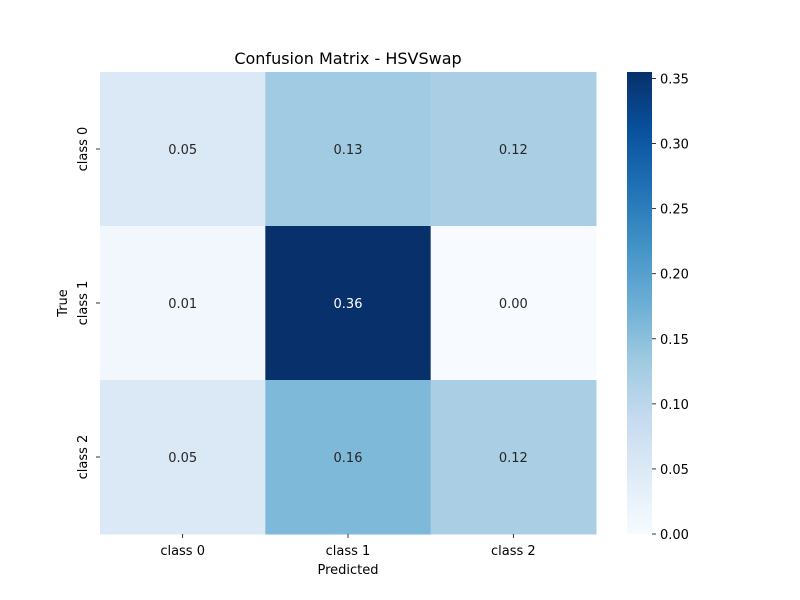  Describe the element at coordinates (83, 457) in the screenshot. I see `y-tick-label: class 2` at that location.